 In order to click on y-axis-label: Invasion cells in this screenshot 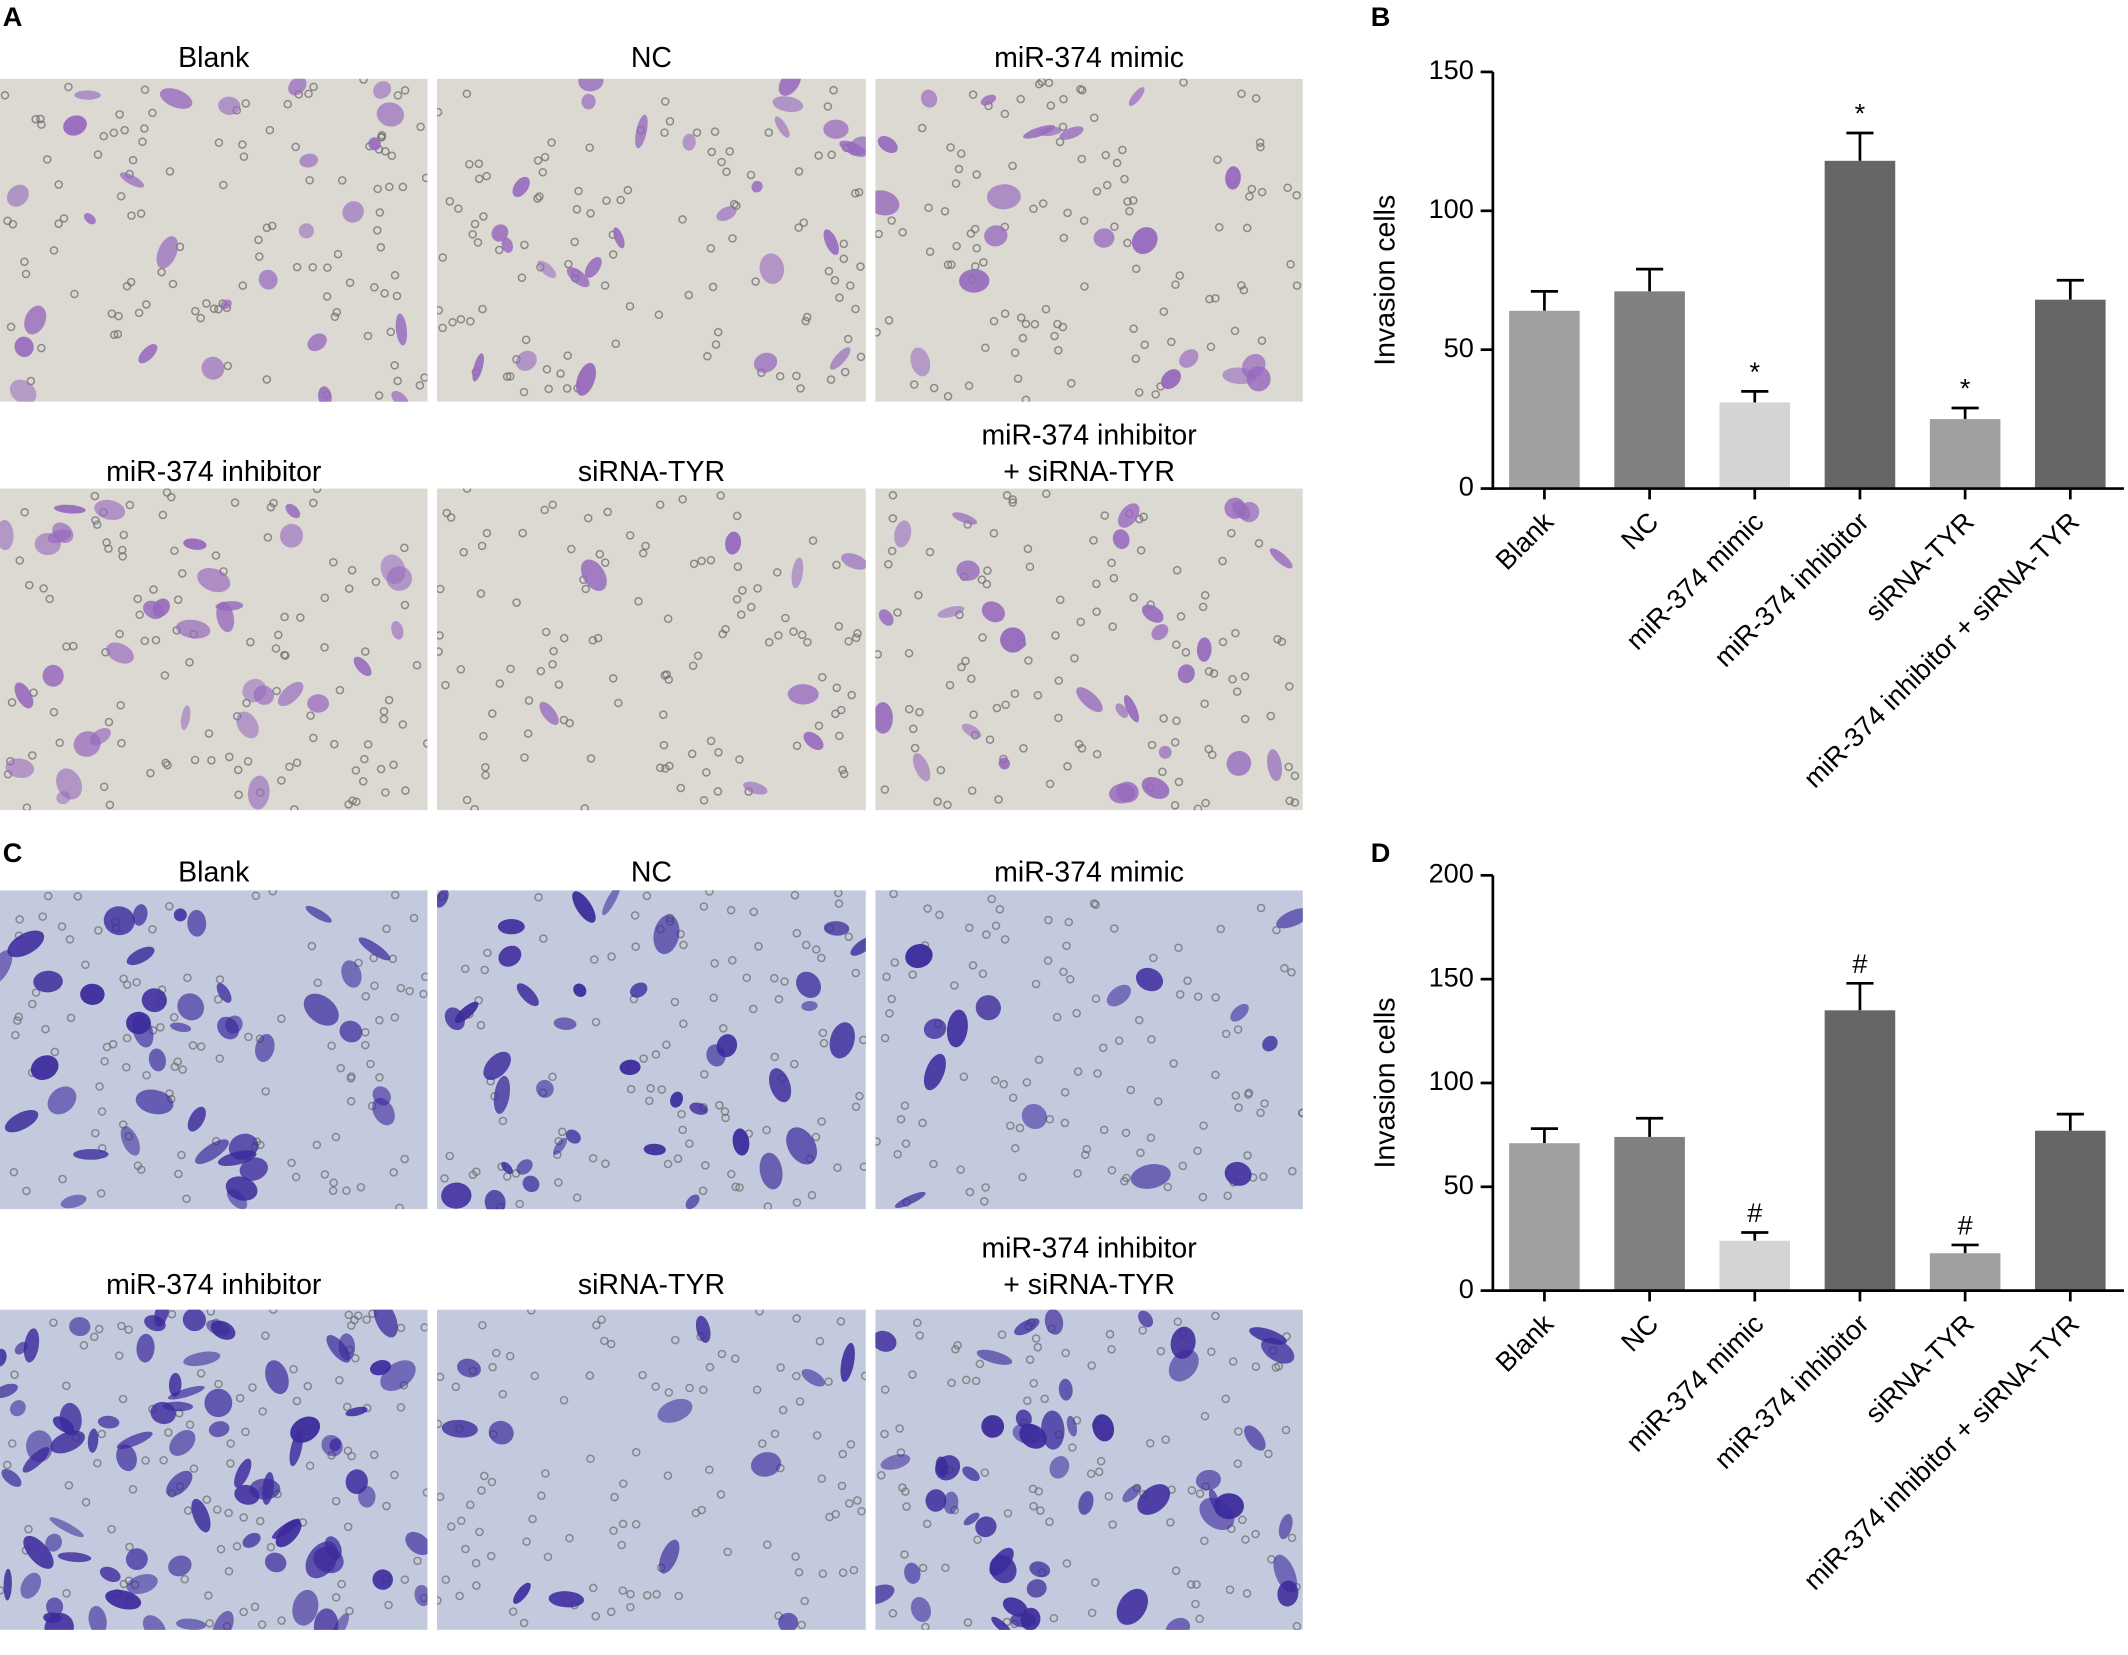, I will do `click(1386, 1082)`.